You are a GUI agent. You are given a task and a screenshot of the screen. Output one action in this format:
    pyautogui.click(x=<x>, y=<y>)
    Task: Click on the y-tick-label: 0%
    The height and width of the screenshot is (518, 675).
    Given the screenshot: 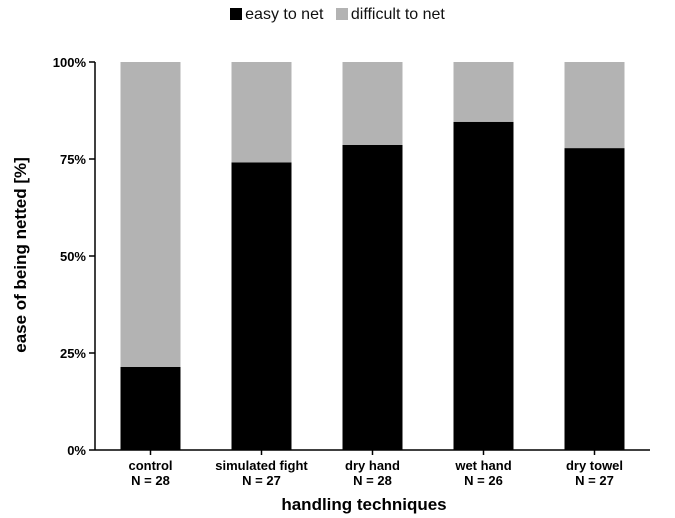 What is the action you would take?
    pyautogui.click(x=76, y=450)
    